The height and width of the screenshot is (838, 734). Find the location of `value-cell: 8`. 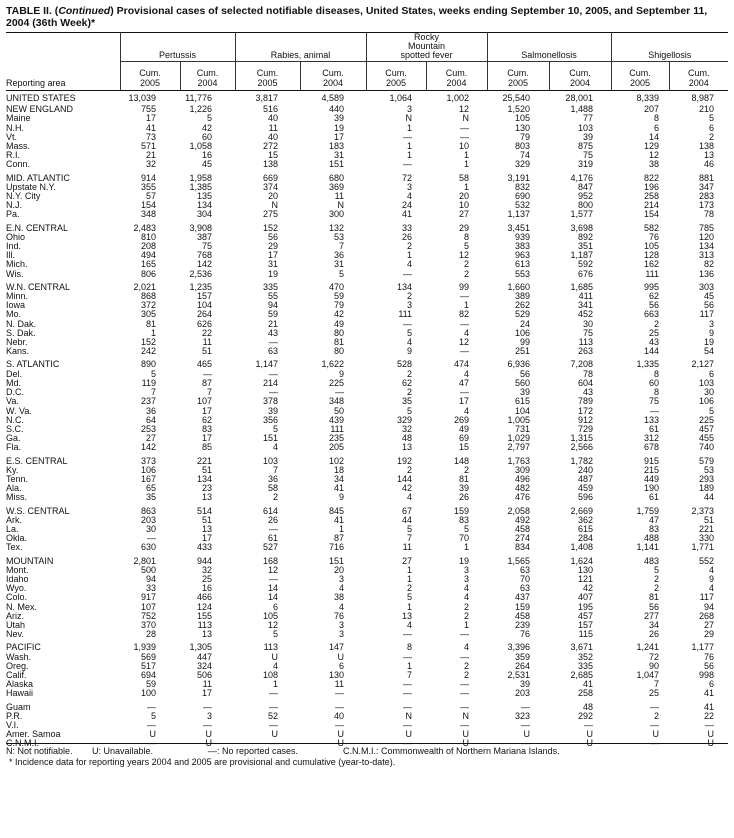

value-cell: 8 is located at coordinates (657, 392).